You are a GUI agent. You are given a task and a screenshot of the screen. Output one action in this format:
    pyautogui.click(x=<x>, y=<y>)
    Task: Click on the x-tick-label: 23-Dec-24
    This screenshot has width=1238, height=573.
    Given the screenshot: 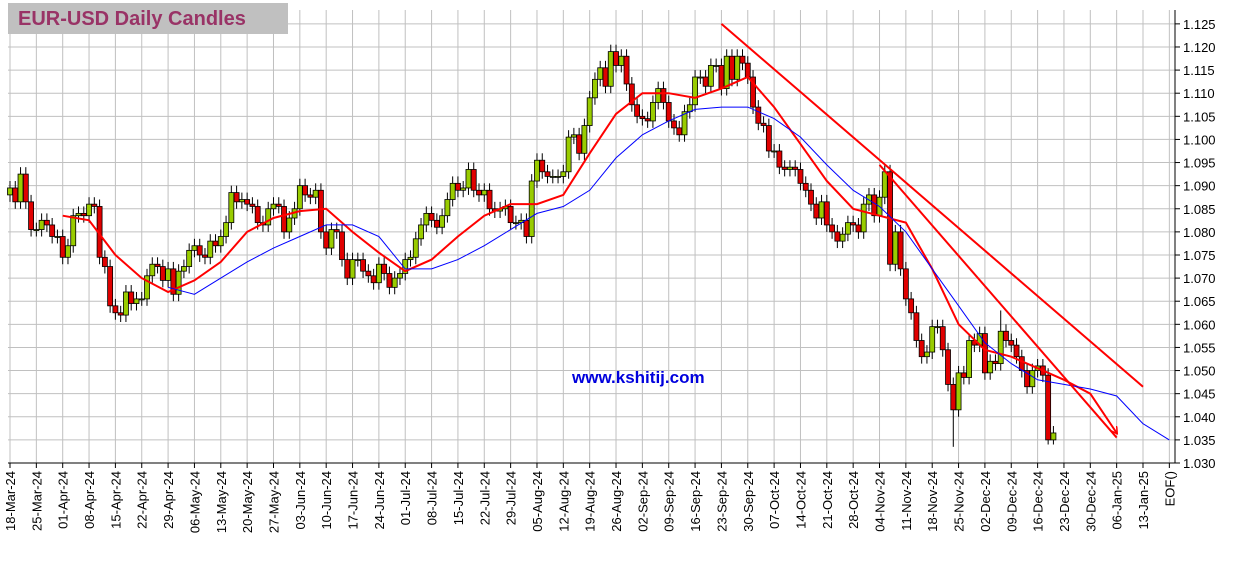 What is the action you would take?
    pyautogui.click(x=1064, y=501)
    